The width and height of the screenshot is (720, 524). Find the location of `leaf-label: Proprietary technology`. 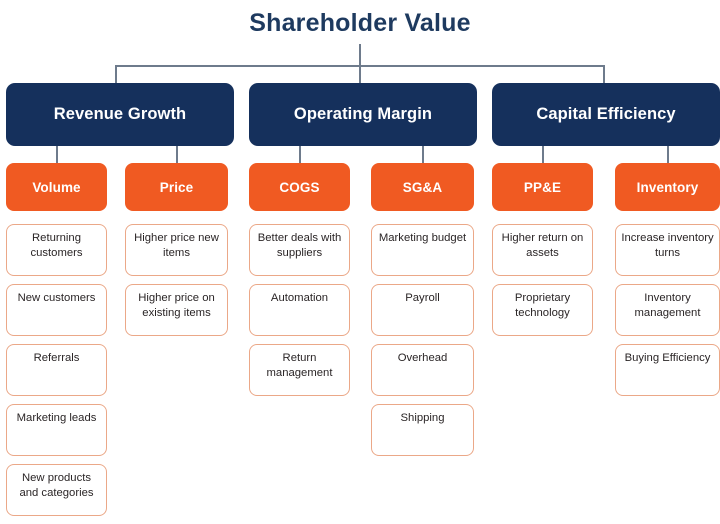

leaf-label: Proprietary technology is located at coordinates (542, 305).